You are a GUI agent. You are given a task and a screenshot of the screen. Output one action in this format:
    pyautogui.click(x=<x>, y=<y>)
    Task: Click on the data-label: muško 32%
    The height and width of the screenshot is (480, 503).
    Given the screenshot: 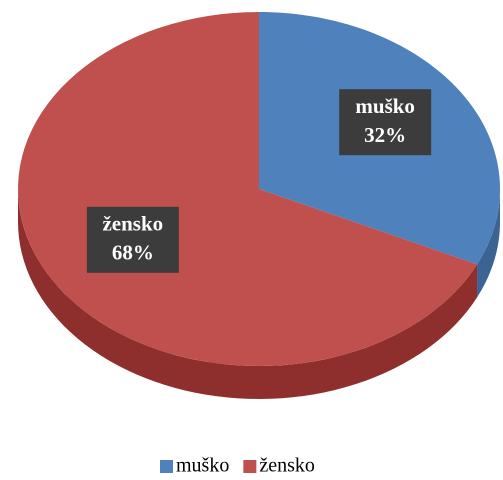 What is the action you would take?
    pyautogui.click(x=385, y=122)
    